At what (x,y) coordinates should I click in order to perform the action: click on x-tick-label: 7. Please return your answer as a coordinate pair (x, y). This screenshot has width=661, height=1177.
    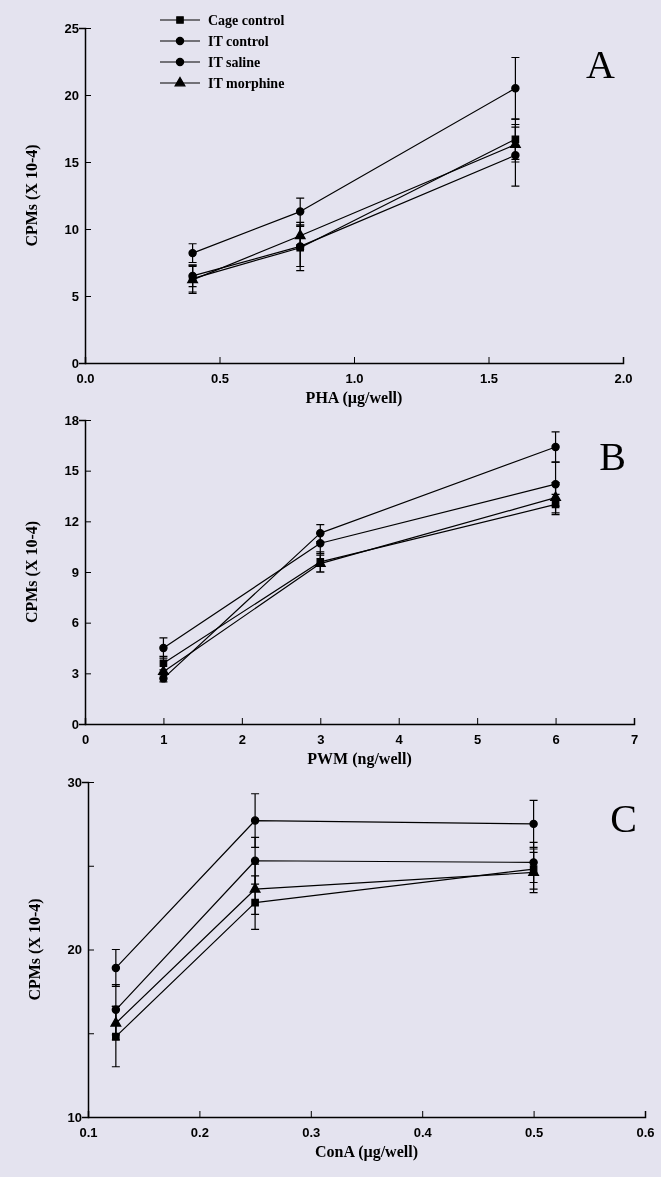
    Looking at the image, I should click on (634, 739).